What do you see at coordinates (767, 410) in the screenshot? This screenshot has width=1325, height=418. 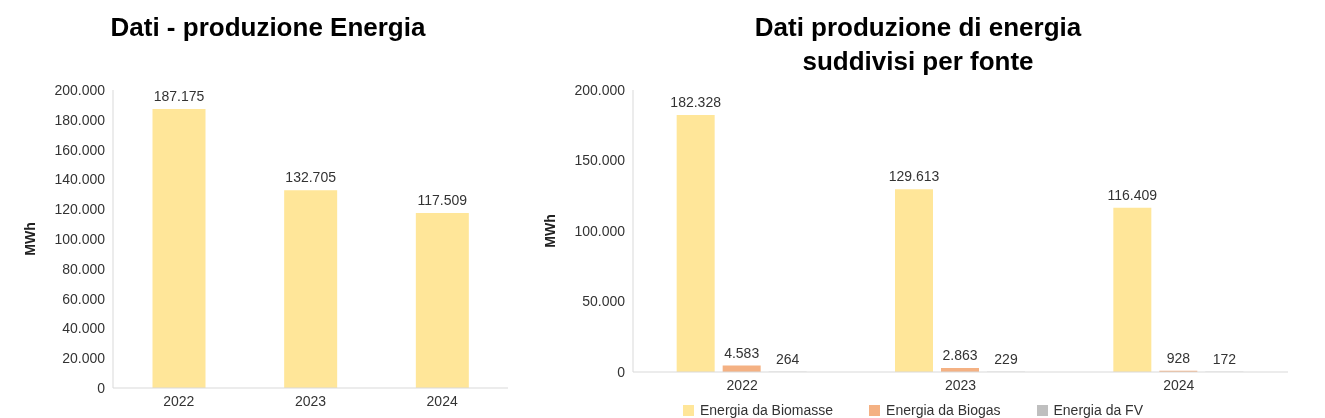 I see `legend-label: Energia da Biomasse` at bounding box center [767, 410].